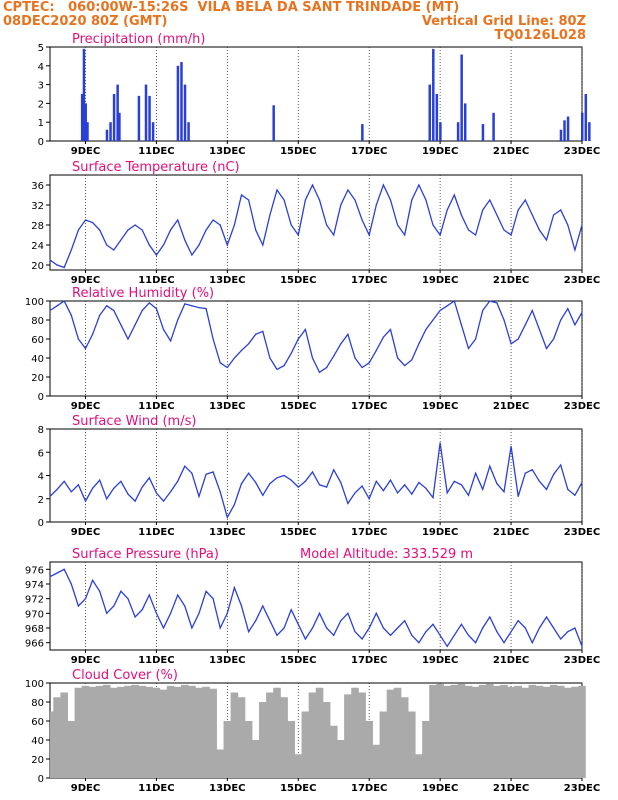 This screenshot has width=618, height=800. I want to click on y-tick-label: 60, so click(37, 340).